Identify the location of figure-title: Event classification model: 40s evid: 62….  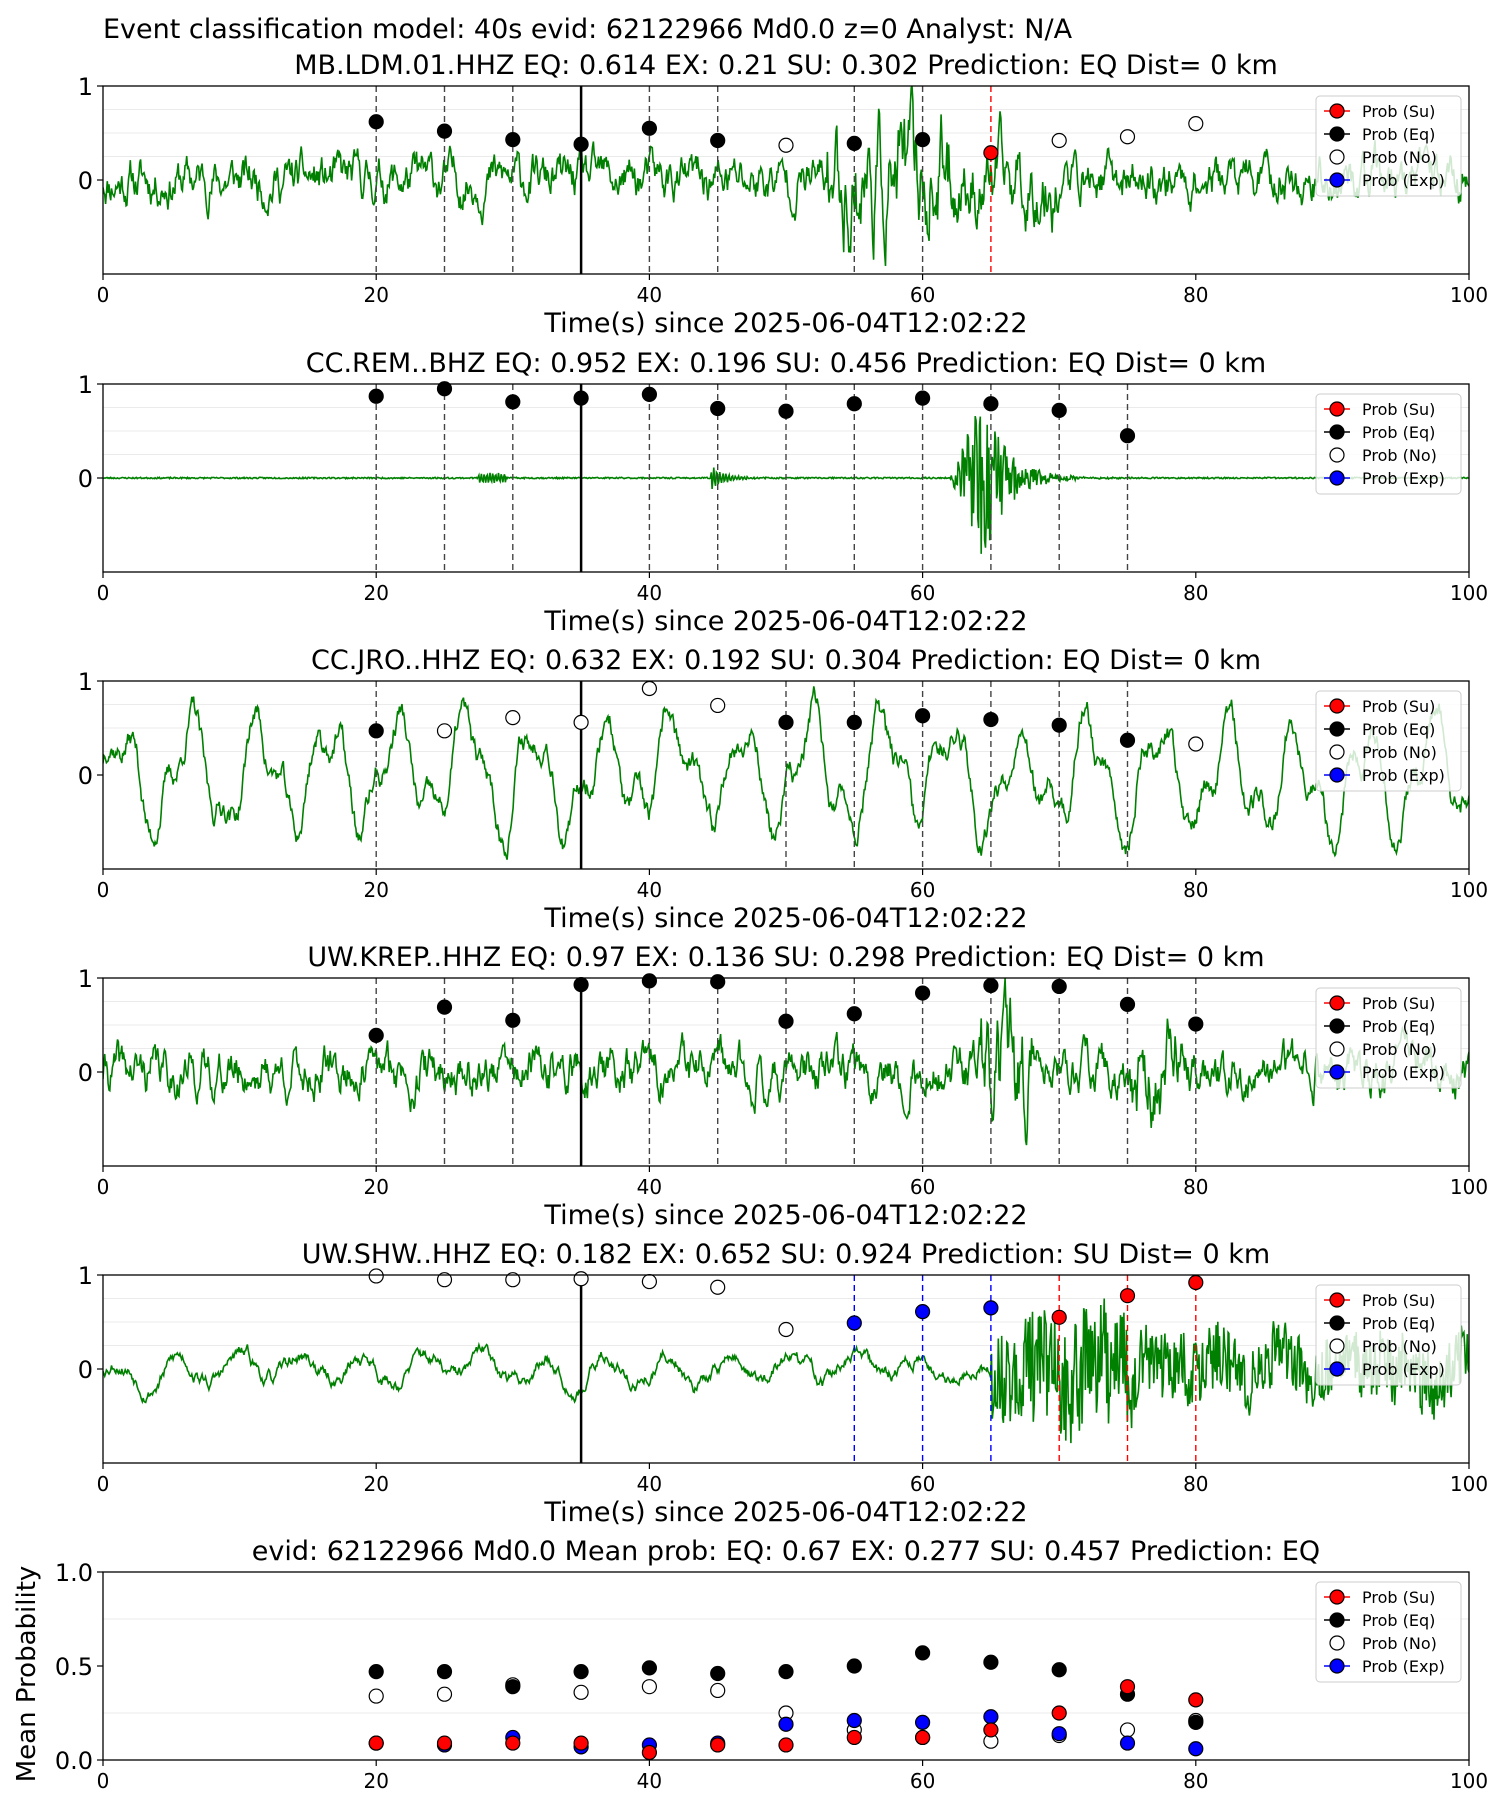
(588, 29).